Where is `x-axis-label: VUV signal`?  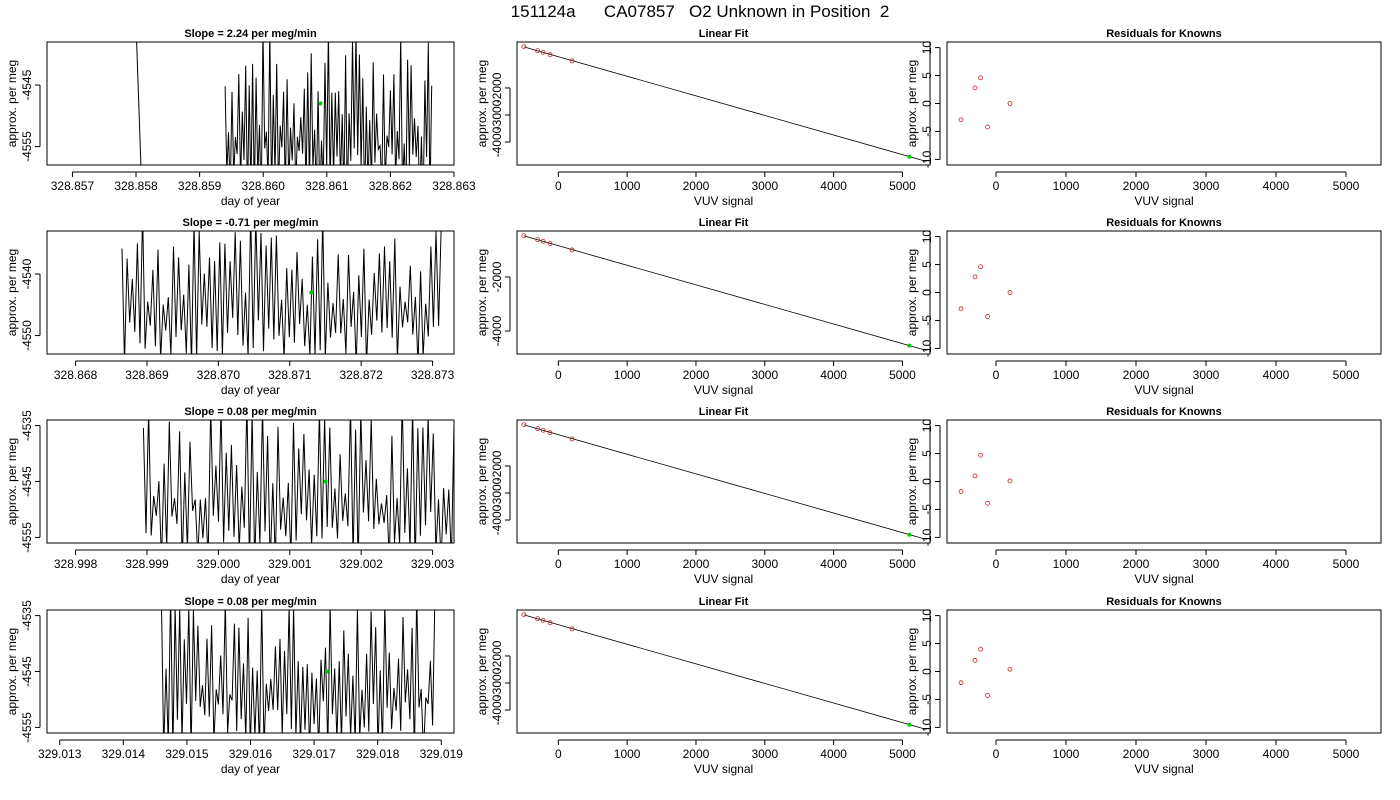 x-axis-label: VUV signal is located at coordinates (1163, 390).